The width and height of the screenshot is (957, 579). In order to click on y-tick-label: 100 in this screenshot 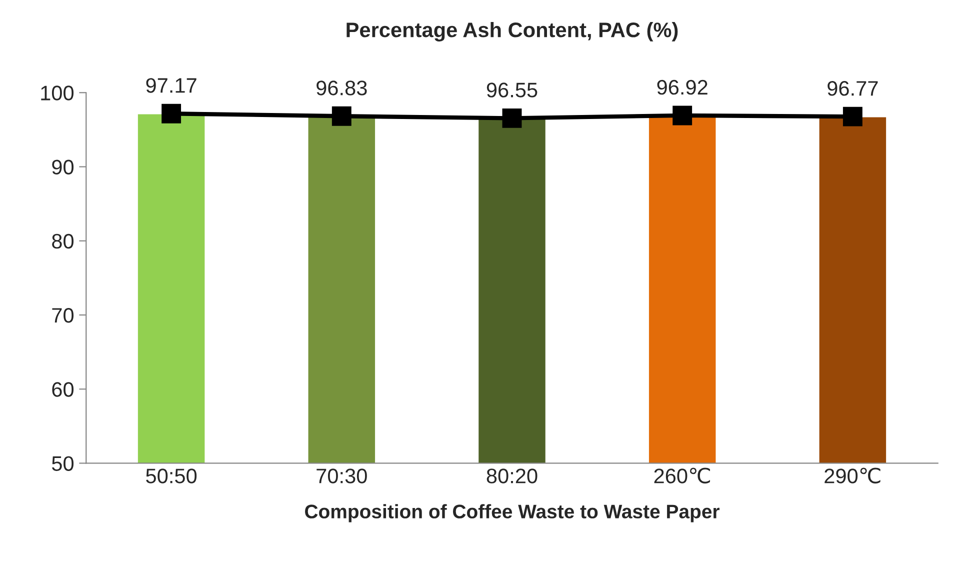, I will do `click(57, 93)`.